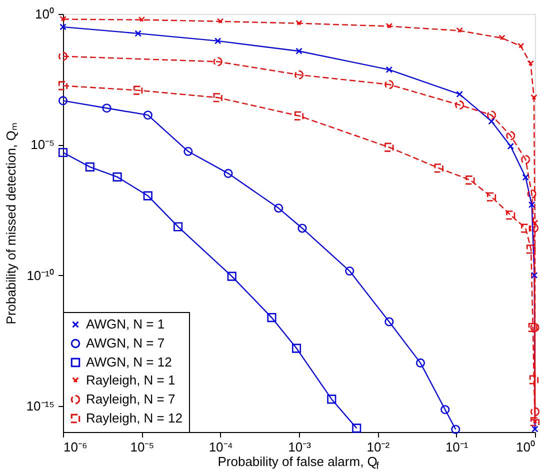  I want to click on x-tick-label: 10⁻², so click(378, 447).